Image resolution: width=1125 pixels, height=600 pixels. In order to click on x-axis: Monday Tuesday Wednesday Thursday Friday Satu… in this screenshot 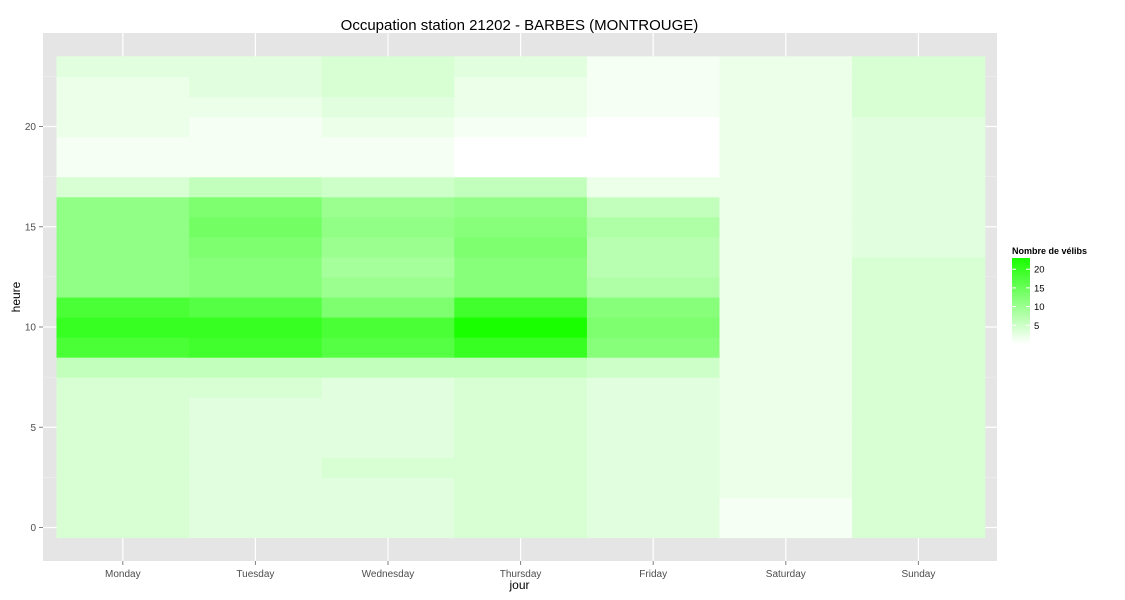, I will do `click(520, 570)`.